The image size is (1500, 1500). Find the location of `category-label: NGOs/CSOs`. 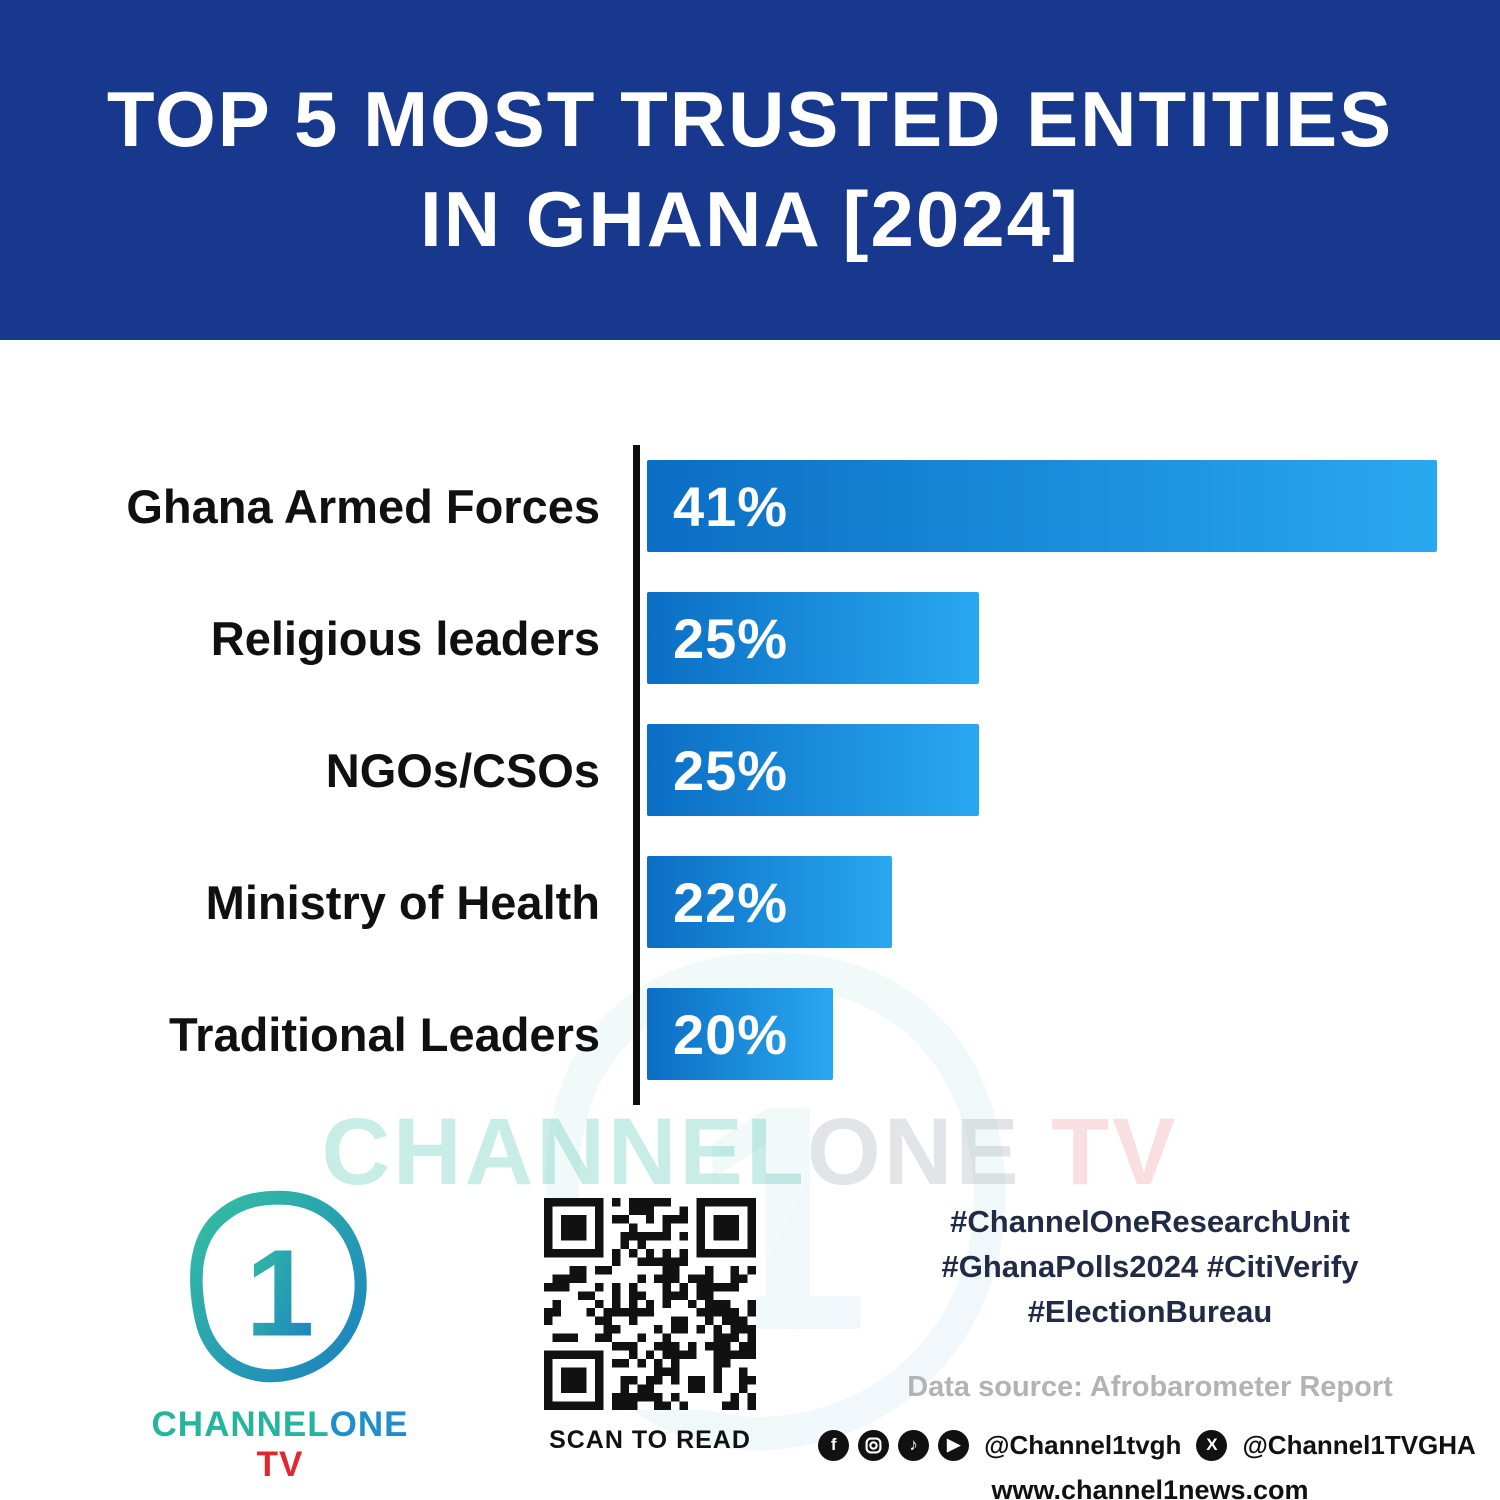

category-label: NGOs/CSOs is located at coordinates (462, 770).